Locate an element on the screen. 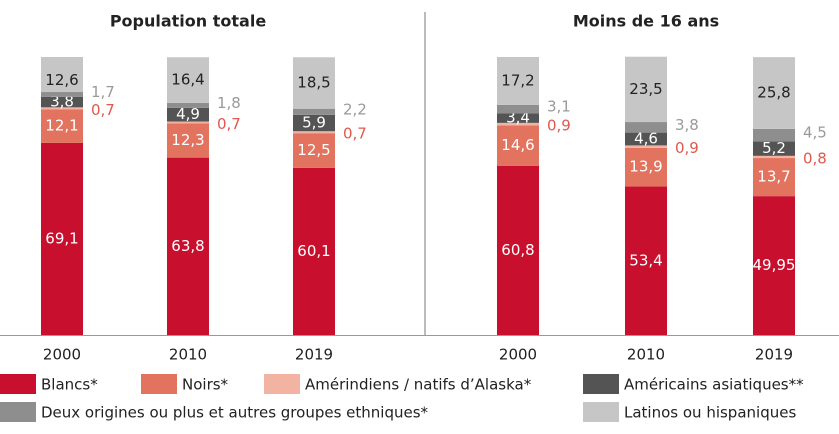 The width and height of the screenshot is (839, 434). value-label: 18,5 is located at coordinates (313, 82).